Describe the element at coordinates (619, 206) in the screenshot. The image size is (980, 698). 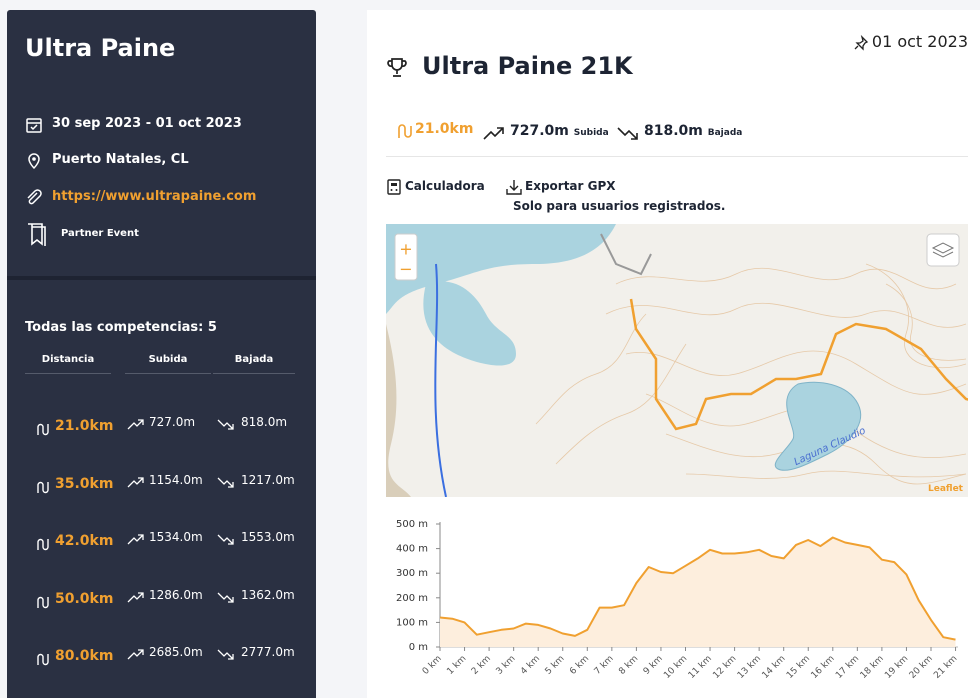
I see `export-note: Solo para usuarios registrados.` at that location.